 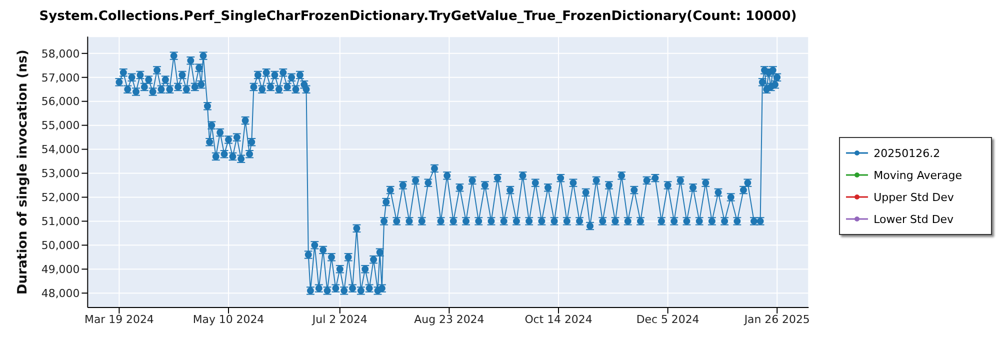 What do you see at coordinates (776, 319) in the screenshot?
I see `x-tick-label: Jan 26 2025` at bounding box center [776, 319].